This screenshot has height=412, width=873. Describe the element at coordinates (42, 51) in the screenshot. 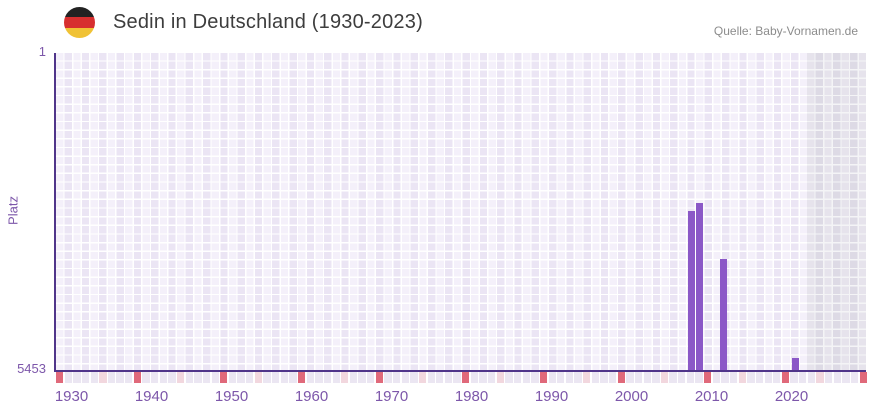

I see `y-axis-max-label: 1` at that location.